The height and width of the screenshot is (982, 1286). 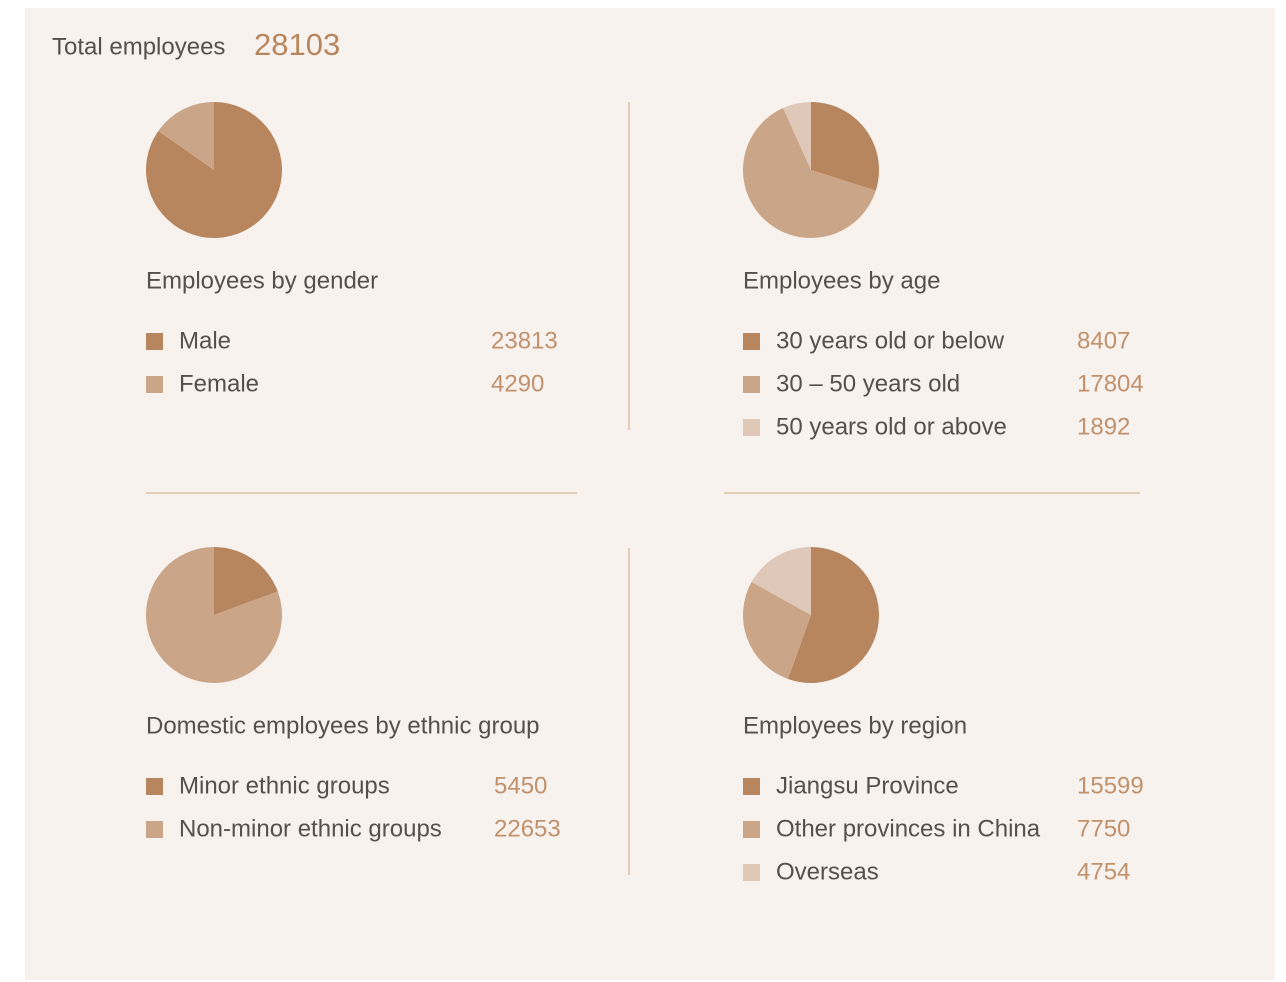 What do you see at coordinates (524, 340) in the screenshot?
I see `data-label: 23813` at bounding box center [524, 340].